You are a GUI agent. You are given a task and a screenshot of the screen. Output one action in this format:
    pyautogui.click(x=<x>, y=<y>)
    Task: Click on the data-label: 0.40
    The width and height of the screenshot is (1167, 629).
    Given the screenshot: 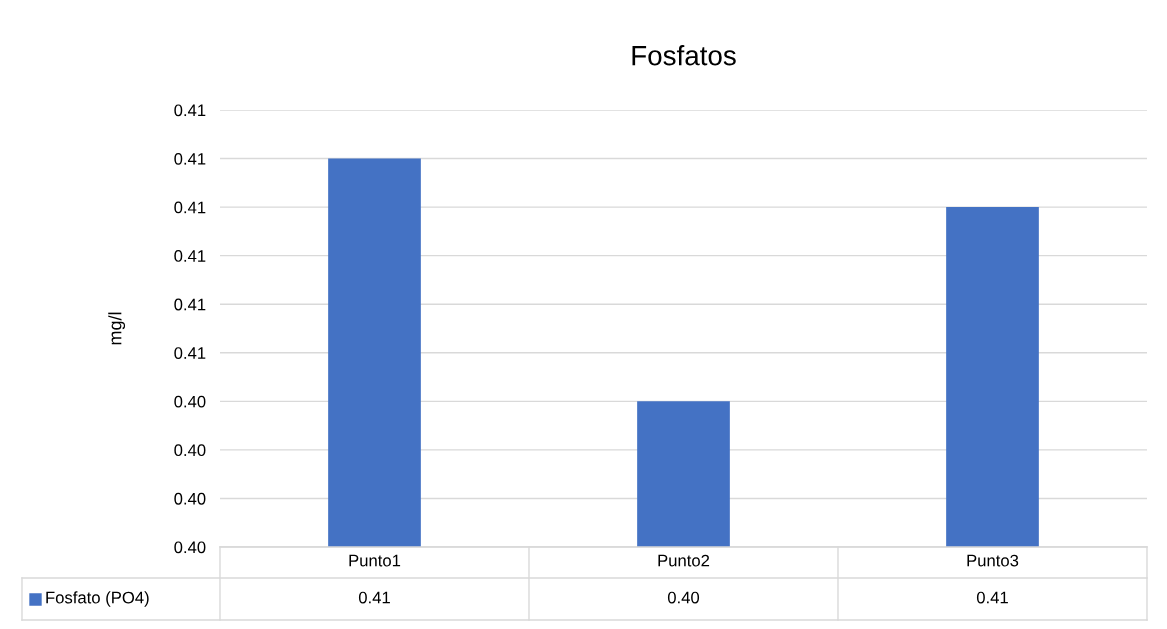 What is the action you would take?
    pyautogui.click(x=683, y=597)
    